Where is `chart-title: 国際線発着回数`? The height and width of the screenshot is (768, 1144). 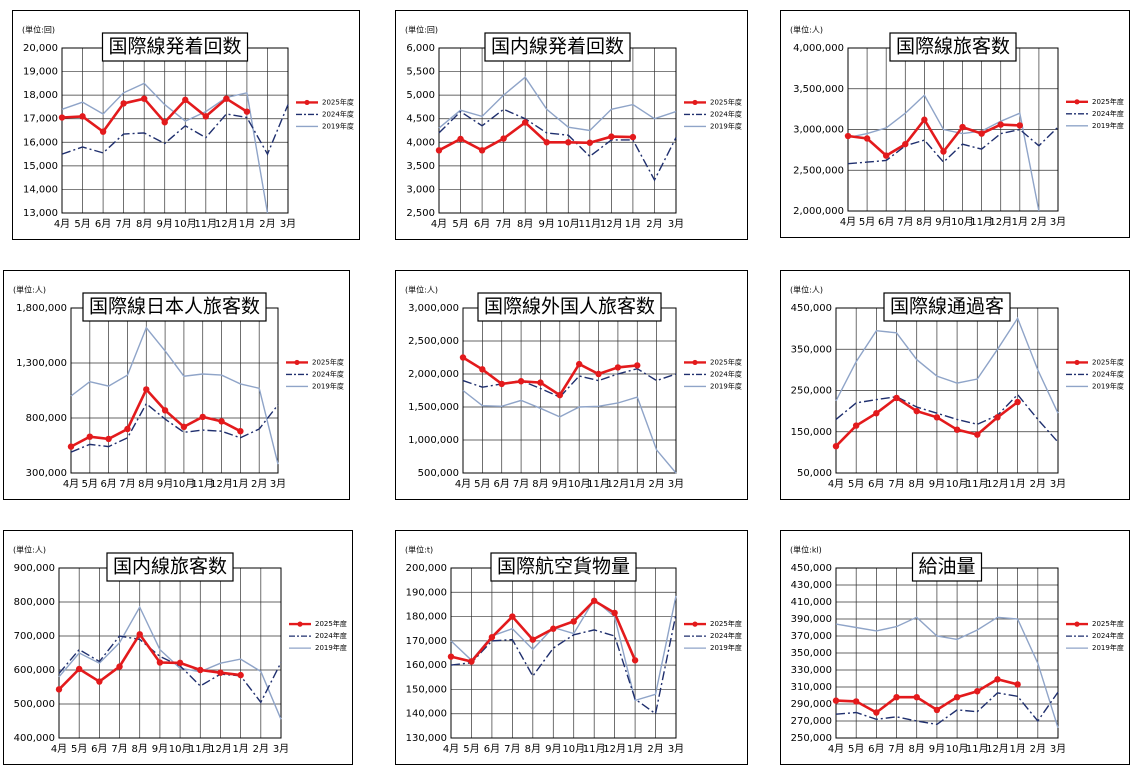 chart-title: 国際線発着回数 is located at coordinates (174, 47).